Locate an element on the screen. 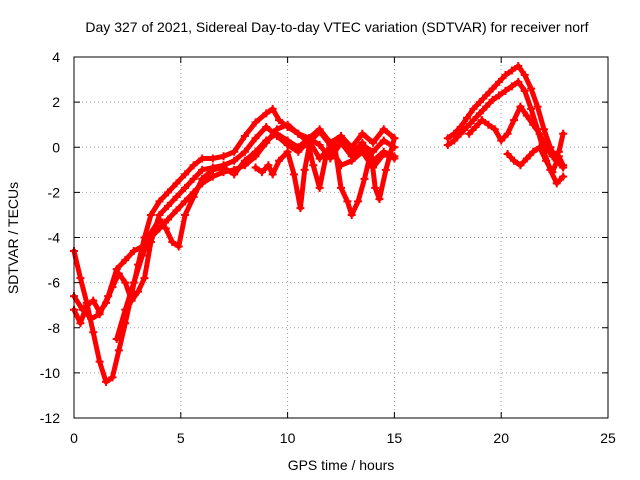 This screenshot has height=480, width=640. y-tick-label: 0 is located at coordinates (56, 147).